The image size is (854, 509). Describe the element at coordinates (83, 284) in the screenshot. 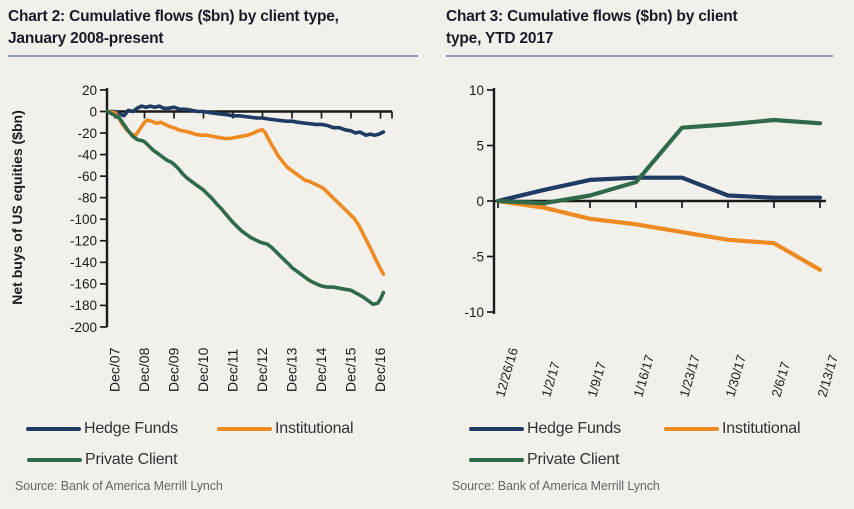

I see `svg-text: -160` at that location.